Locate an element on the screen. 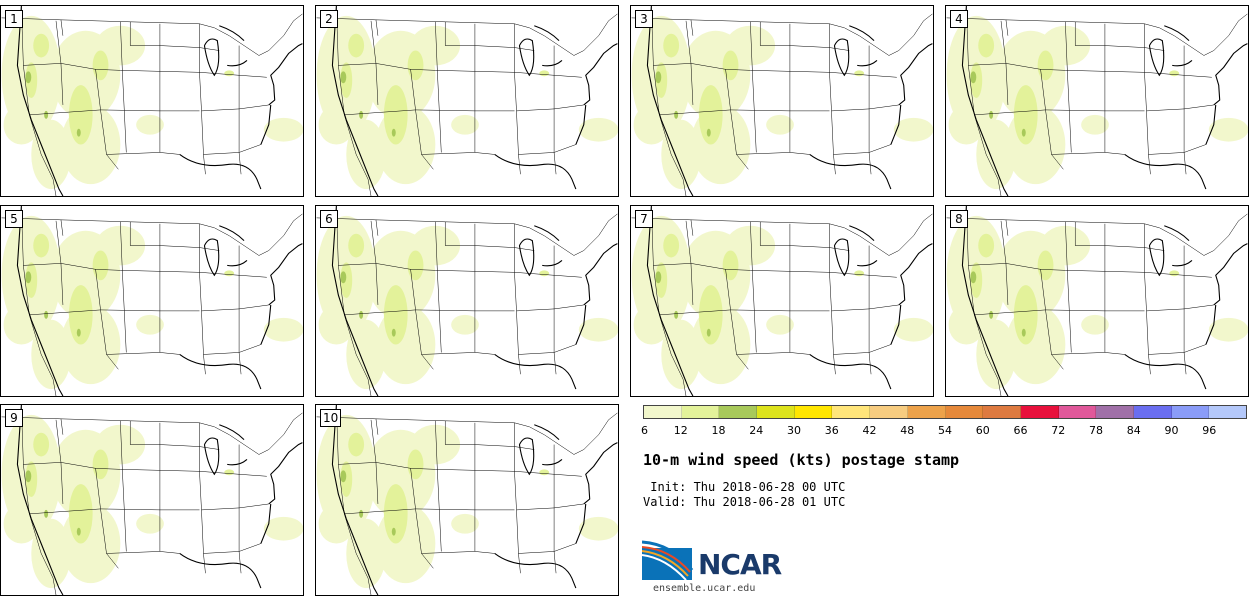 This screenshot has width=1260, height=597. colorbar-tick-label: 36 is located at coordinates (831, 430).